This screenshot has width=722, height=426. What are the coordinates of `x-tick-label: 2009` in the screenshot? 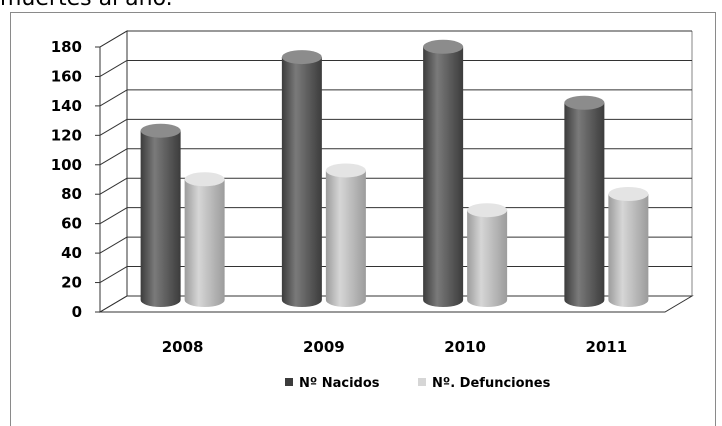 It's located at (324, 347).